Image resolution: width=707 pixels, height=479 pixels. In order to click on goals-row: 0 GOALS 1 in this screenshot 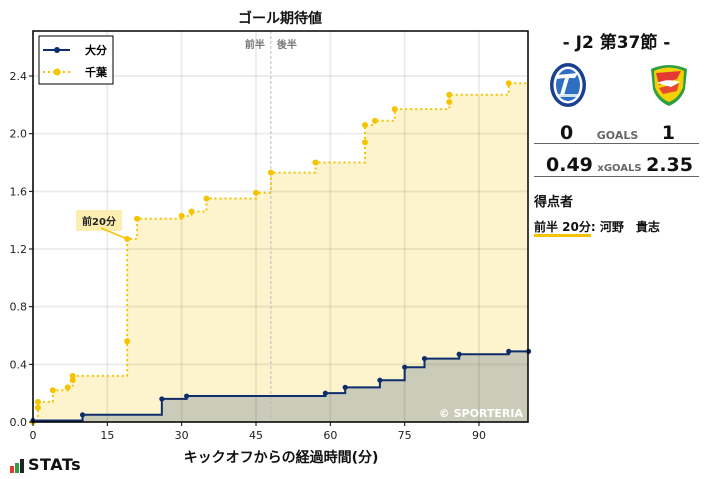, I will do `click(616, 132)`.